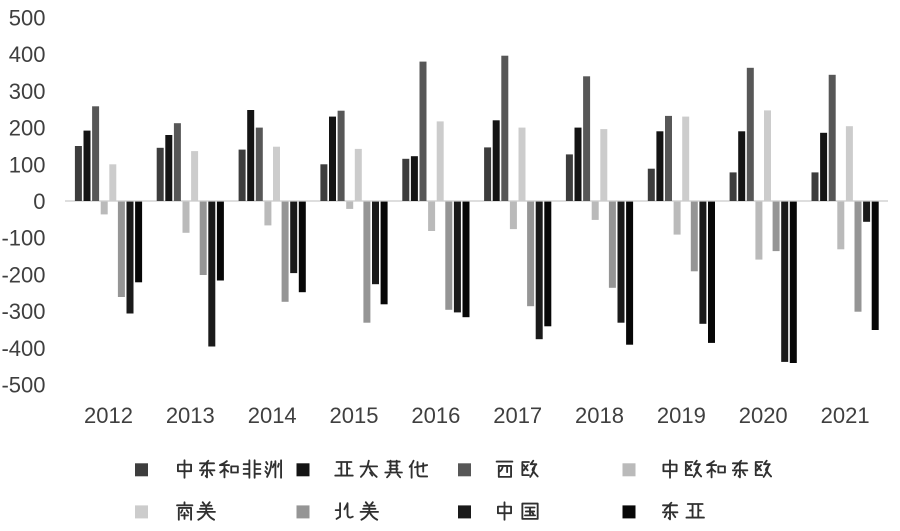 The height and width of the screenshot is (531, 900). What do you see at coordinates (27, 91) in the screenshot?
I see `svg-text: 300` at bounding box center [27, 91].